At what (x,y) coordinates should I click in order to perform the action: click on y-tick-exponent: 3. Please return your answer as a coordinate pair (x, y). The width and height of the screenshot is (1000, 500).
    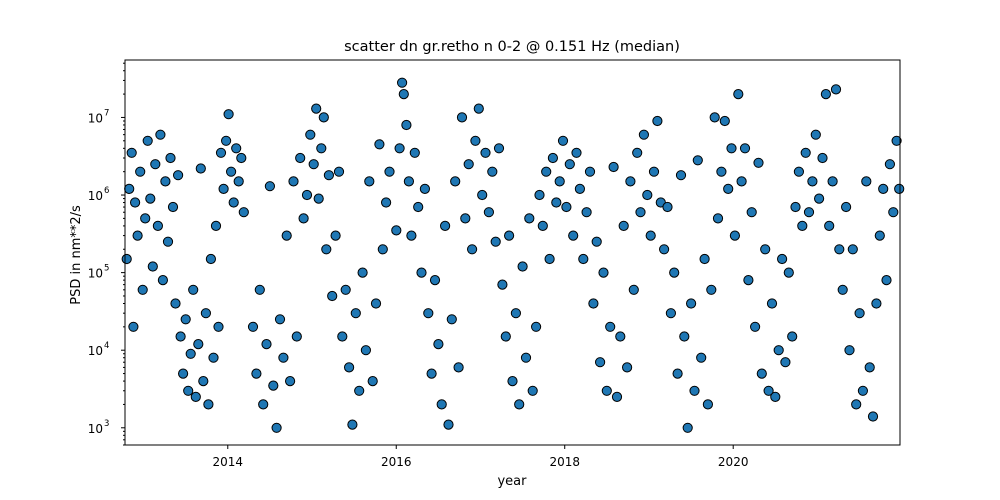
    Looking at the image, I should click on (106, 424).